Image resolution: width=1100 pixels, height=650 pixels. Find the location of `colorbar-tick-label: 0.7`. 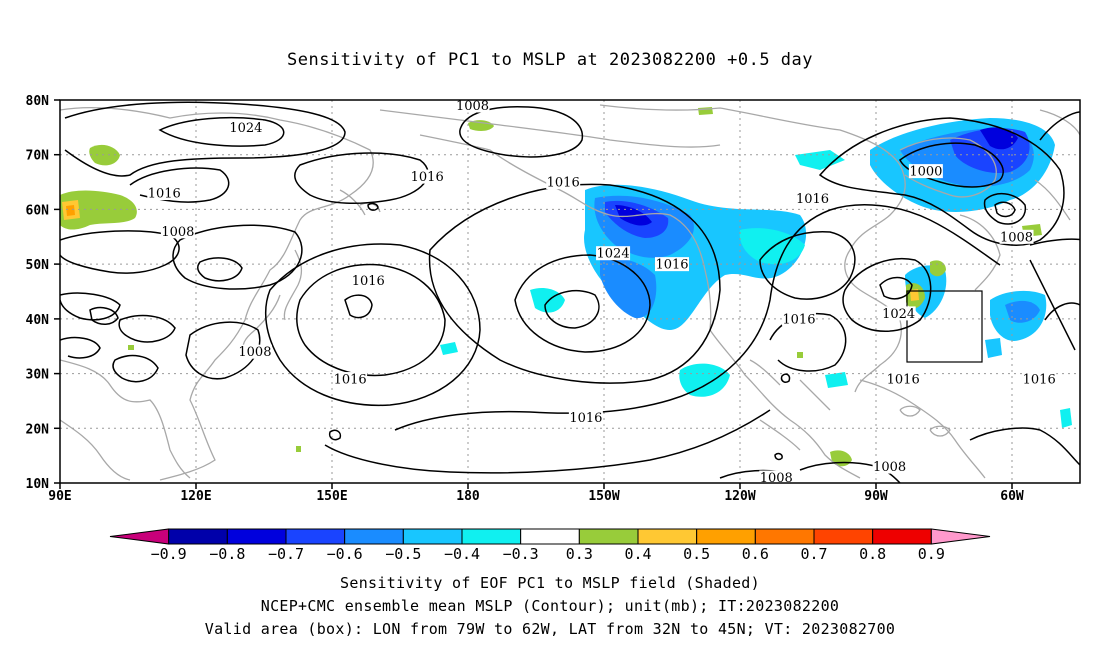

colorbar-tick-label: 0.7 is located at coordinates (813, 554).